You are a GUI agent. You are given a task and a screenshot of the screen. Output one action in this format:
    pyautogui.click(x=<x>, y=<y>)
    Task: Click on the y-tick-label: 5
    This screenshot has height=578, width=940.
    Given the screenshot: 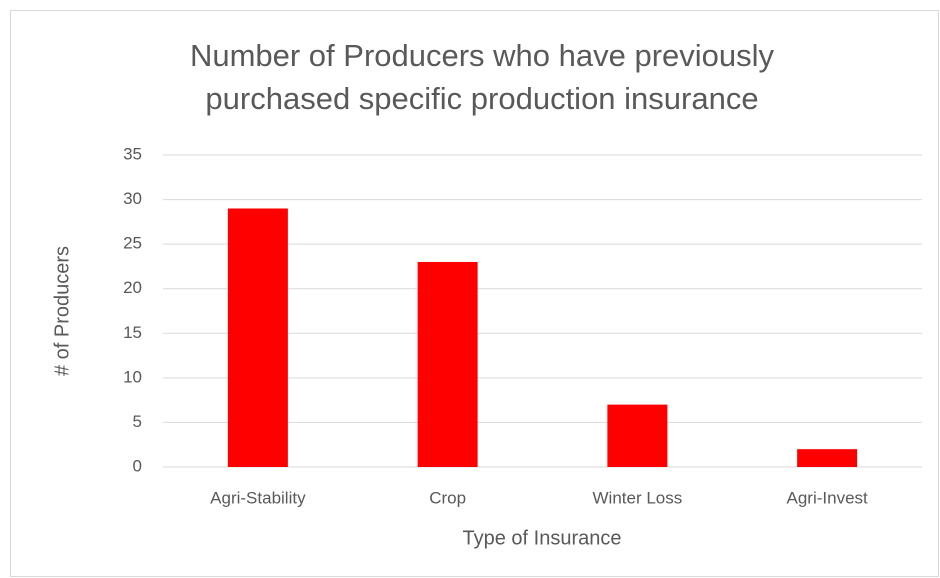 What is the action you would take?
    pyautogui.click(x=137, y=421)
    